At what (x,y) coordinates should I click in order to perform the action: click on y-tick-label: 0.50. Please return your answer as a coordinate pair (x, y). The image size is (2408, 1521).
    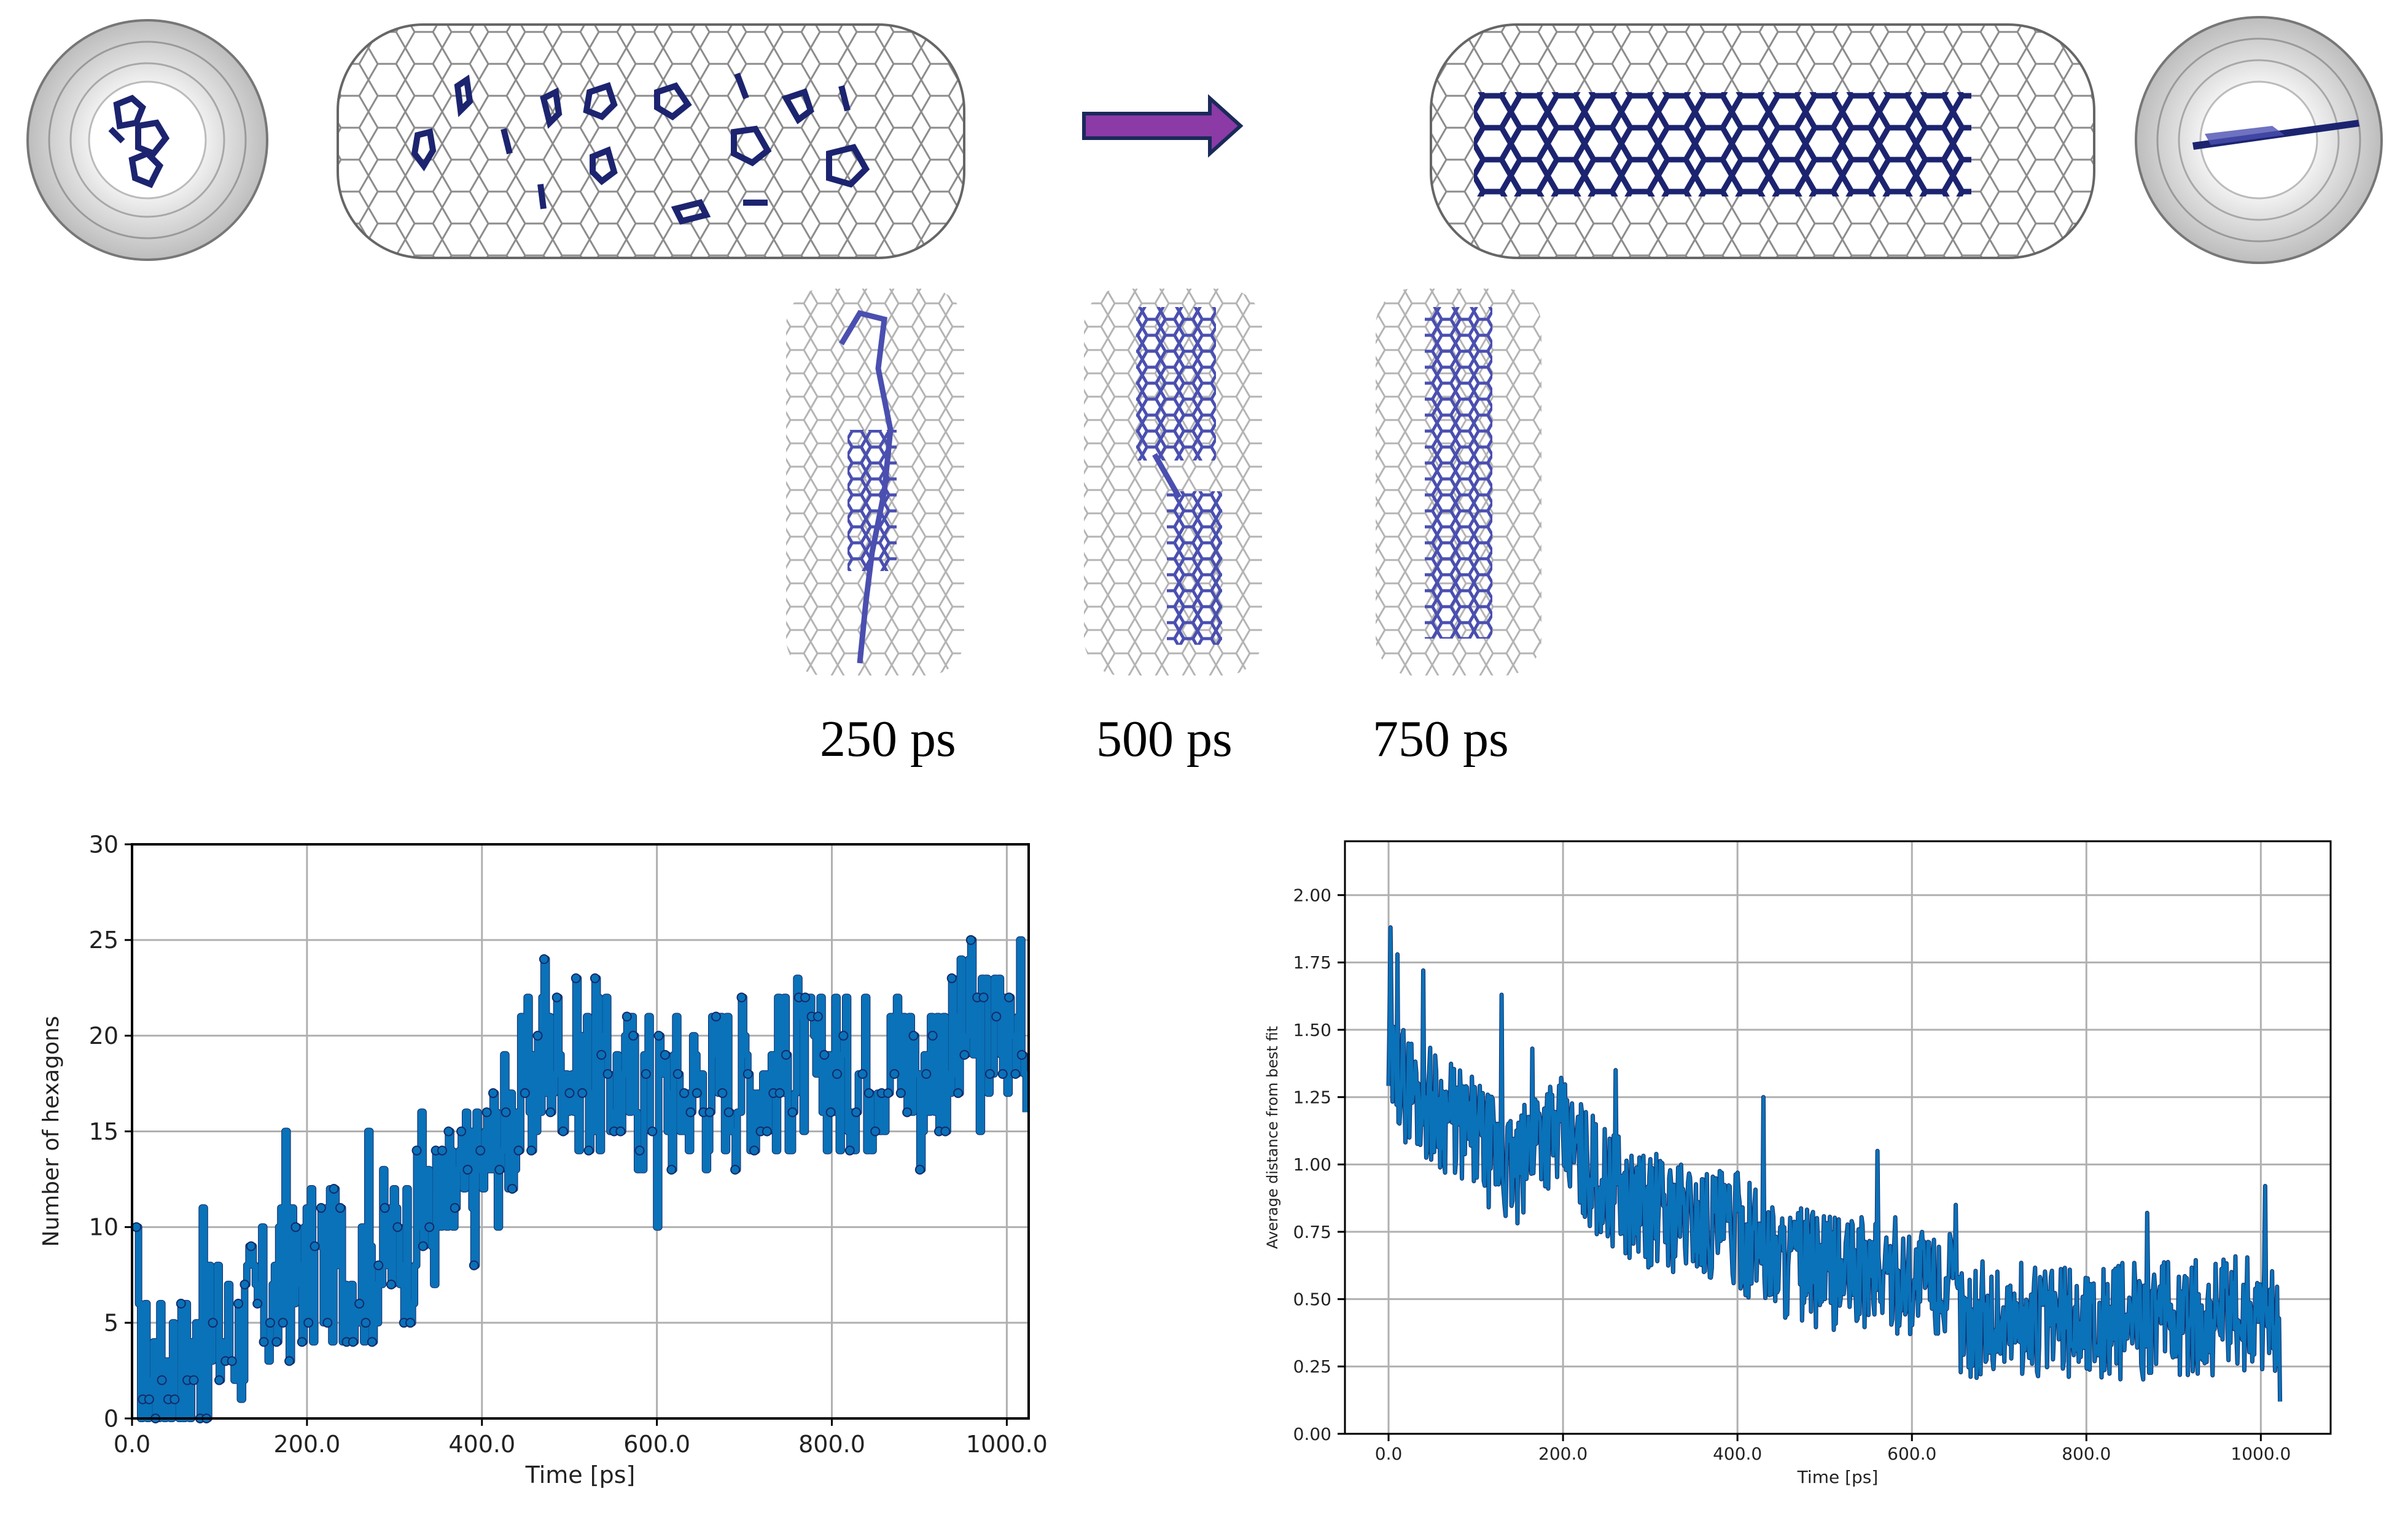
    Looking at the image, I should click on (1312, 1299).